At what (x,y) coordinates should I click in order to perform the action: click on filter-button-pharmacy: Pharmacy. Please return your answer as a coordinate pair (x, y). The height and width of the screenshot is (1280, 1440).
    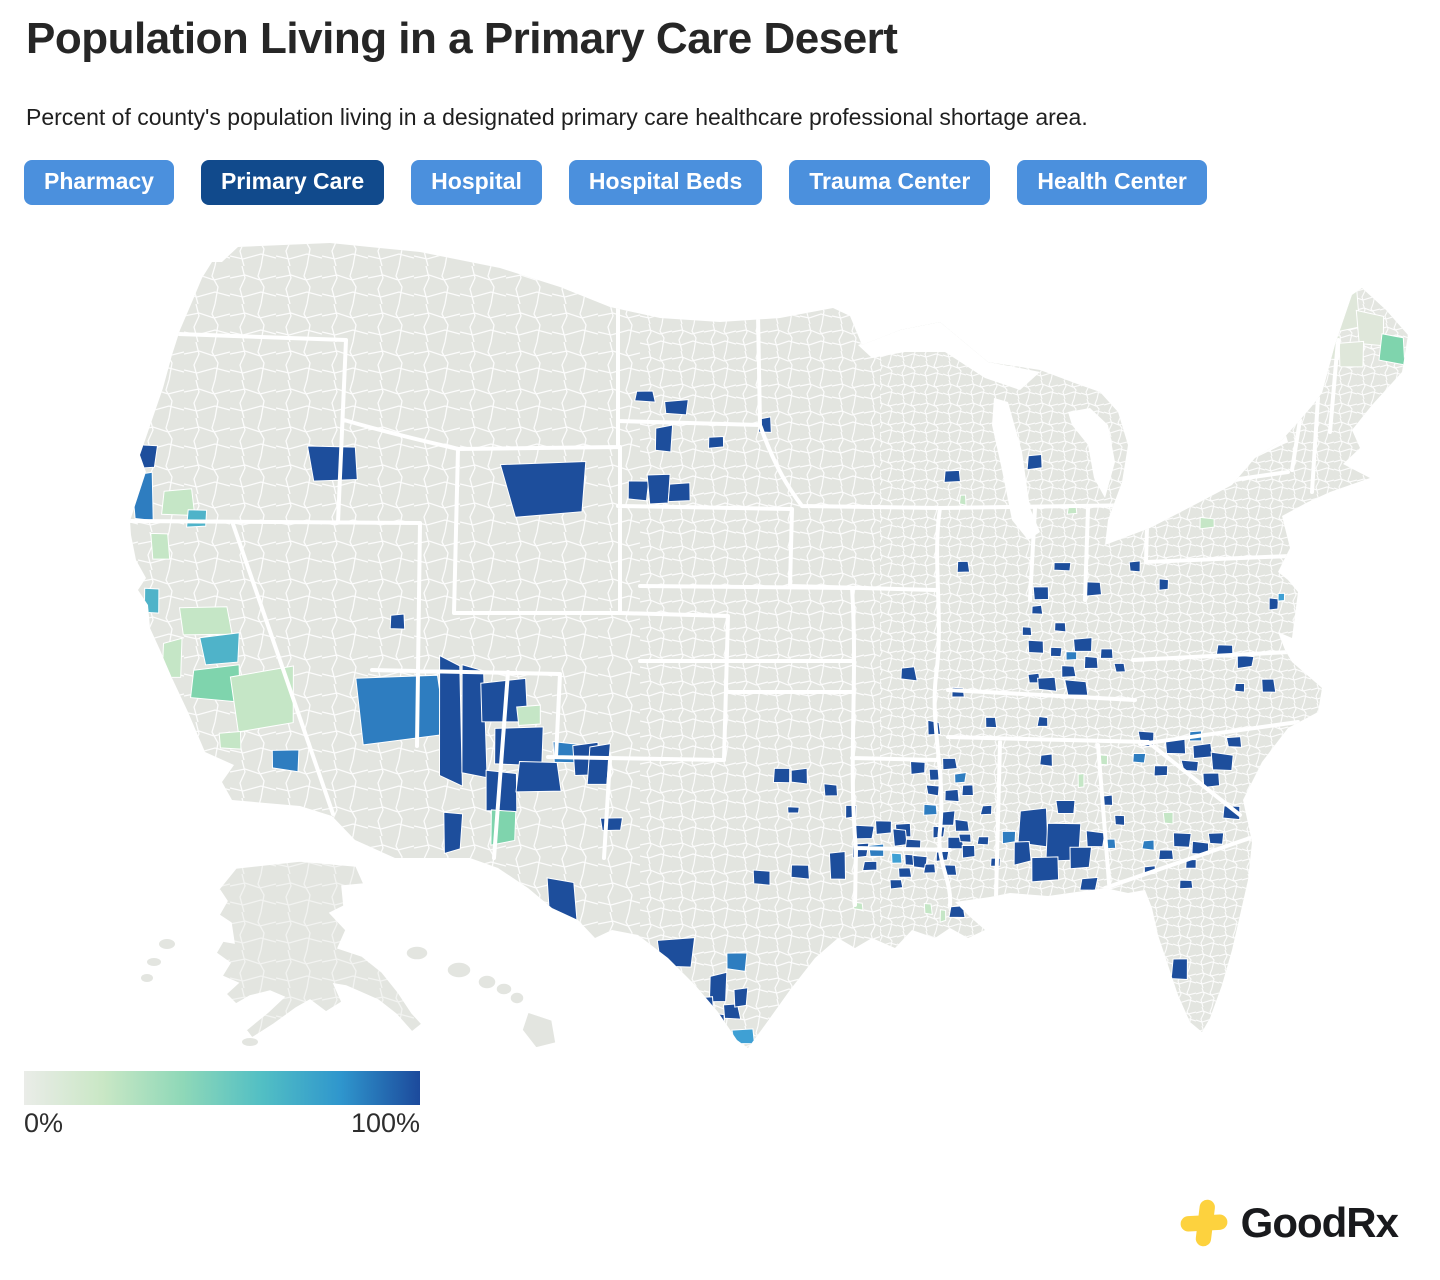
    Looking at the image, I should click on (99, 183).